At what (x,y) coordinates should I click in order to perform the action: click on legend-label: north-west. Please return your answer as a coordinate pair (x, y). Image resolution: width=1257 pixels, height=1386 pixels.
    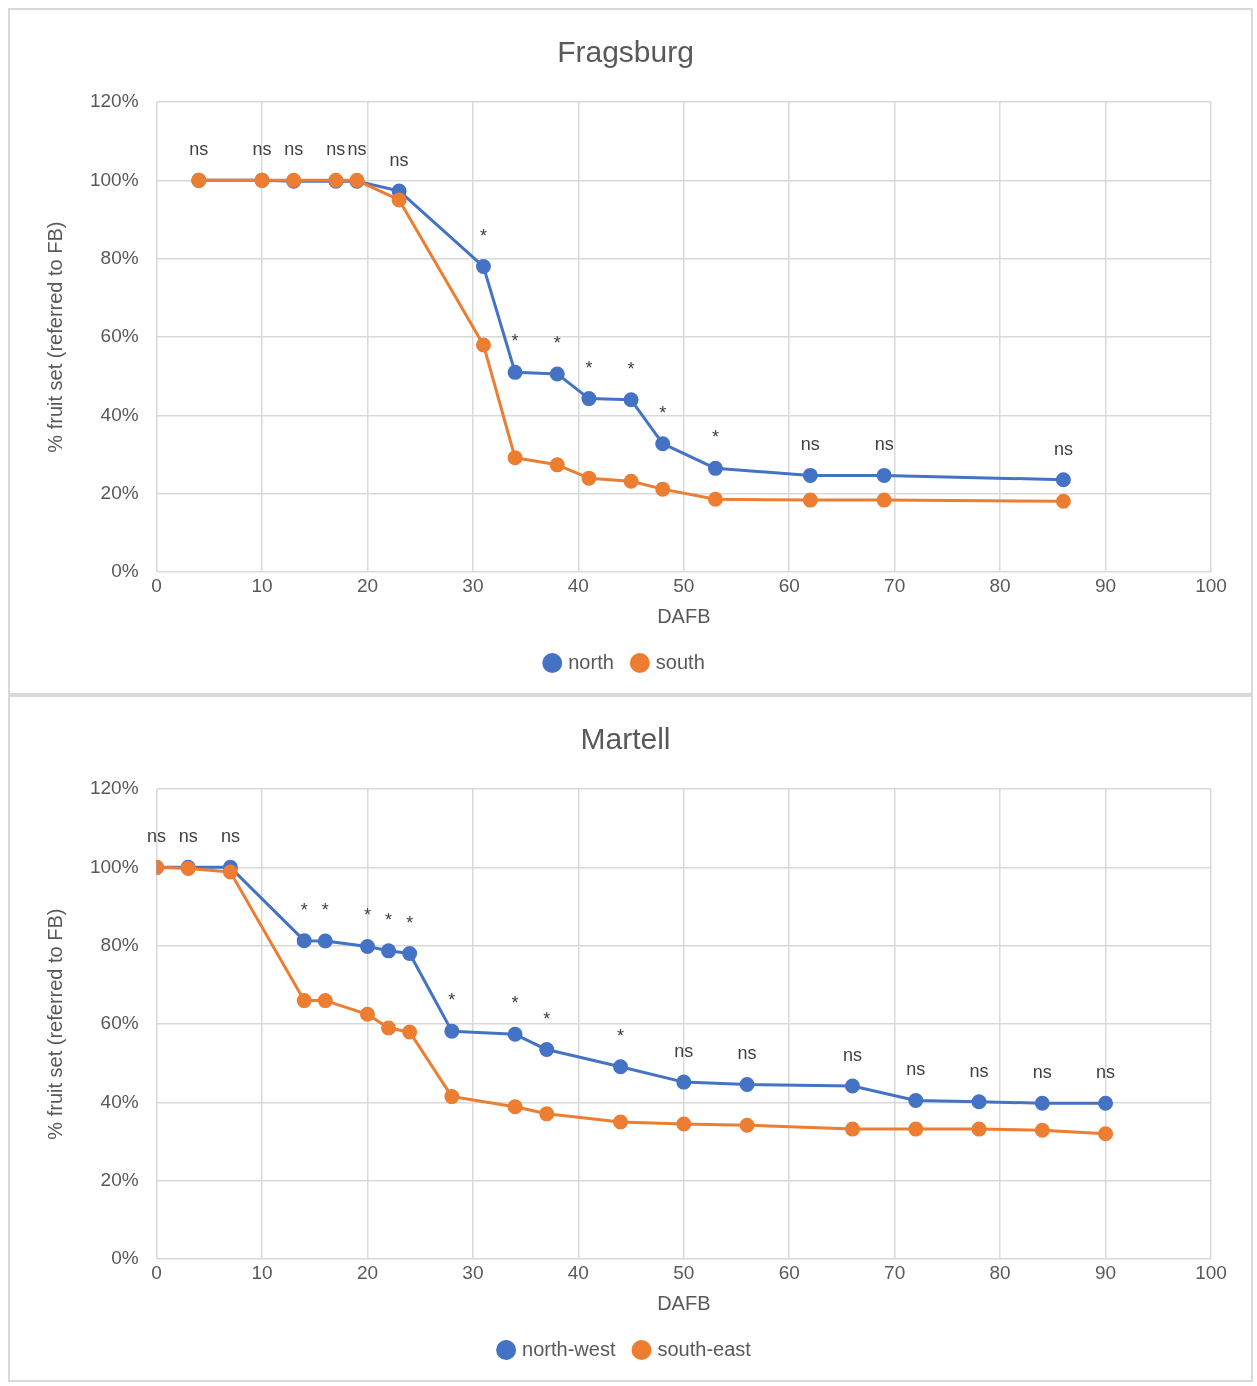
    Looking at the image, I should click on (569, 1348).